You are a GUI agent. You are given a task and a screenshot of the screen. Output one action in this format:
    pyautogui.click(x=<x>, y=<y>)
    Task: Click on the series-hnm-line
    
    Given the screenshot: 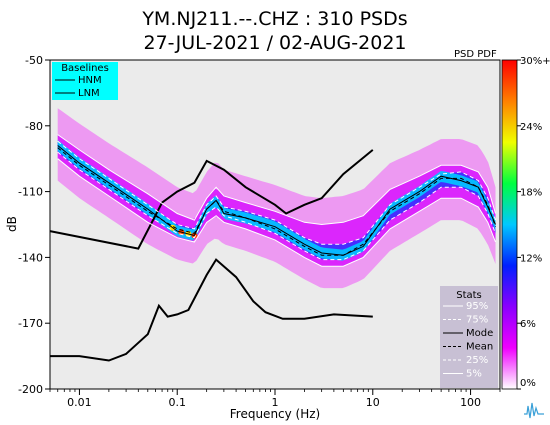 What is the action you would take?
    pyautogui.click(x=211, y=199)
    